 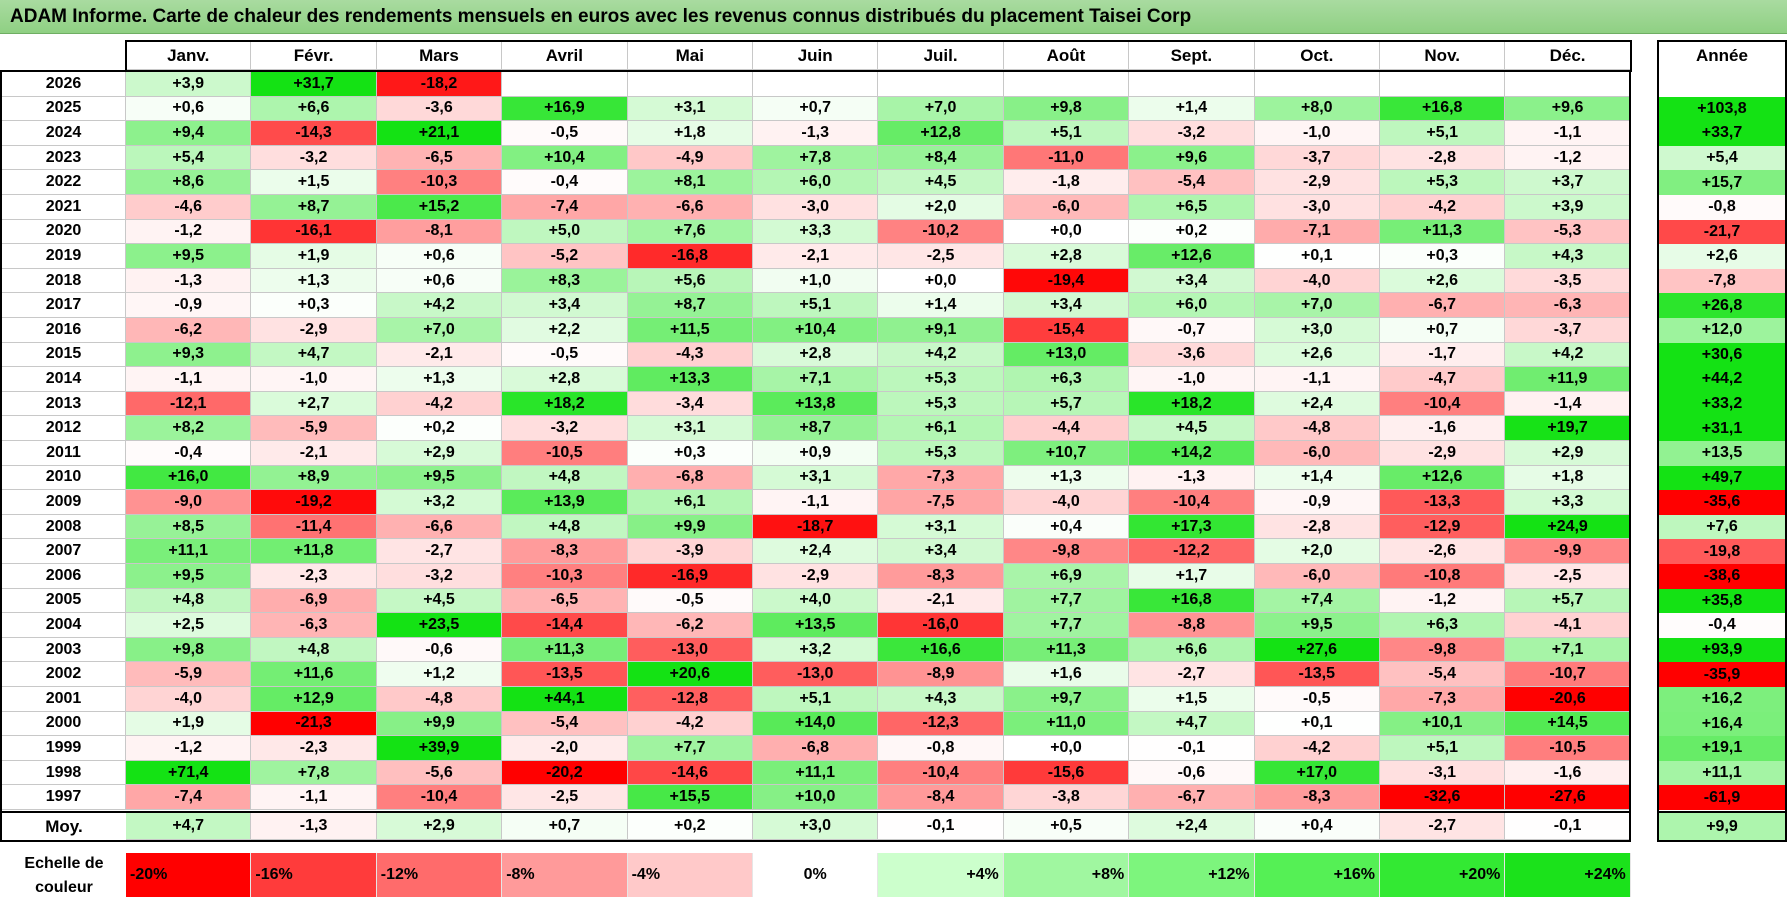 What do you see at coordinates (565, 305) in the screenshot?
I see `heatmap-cell: +3,4` at bounding box center [565, 305].